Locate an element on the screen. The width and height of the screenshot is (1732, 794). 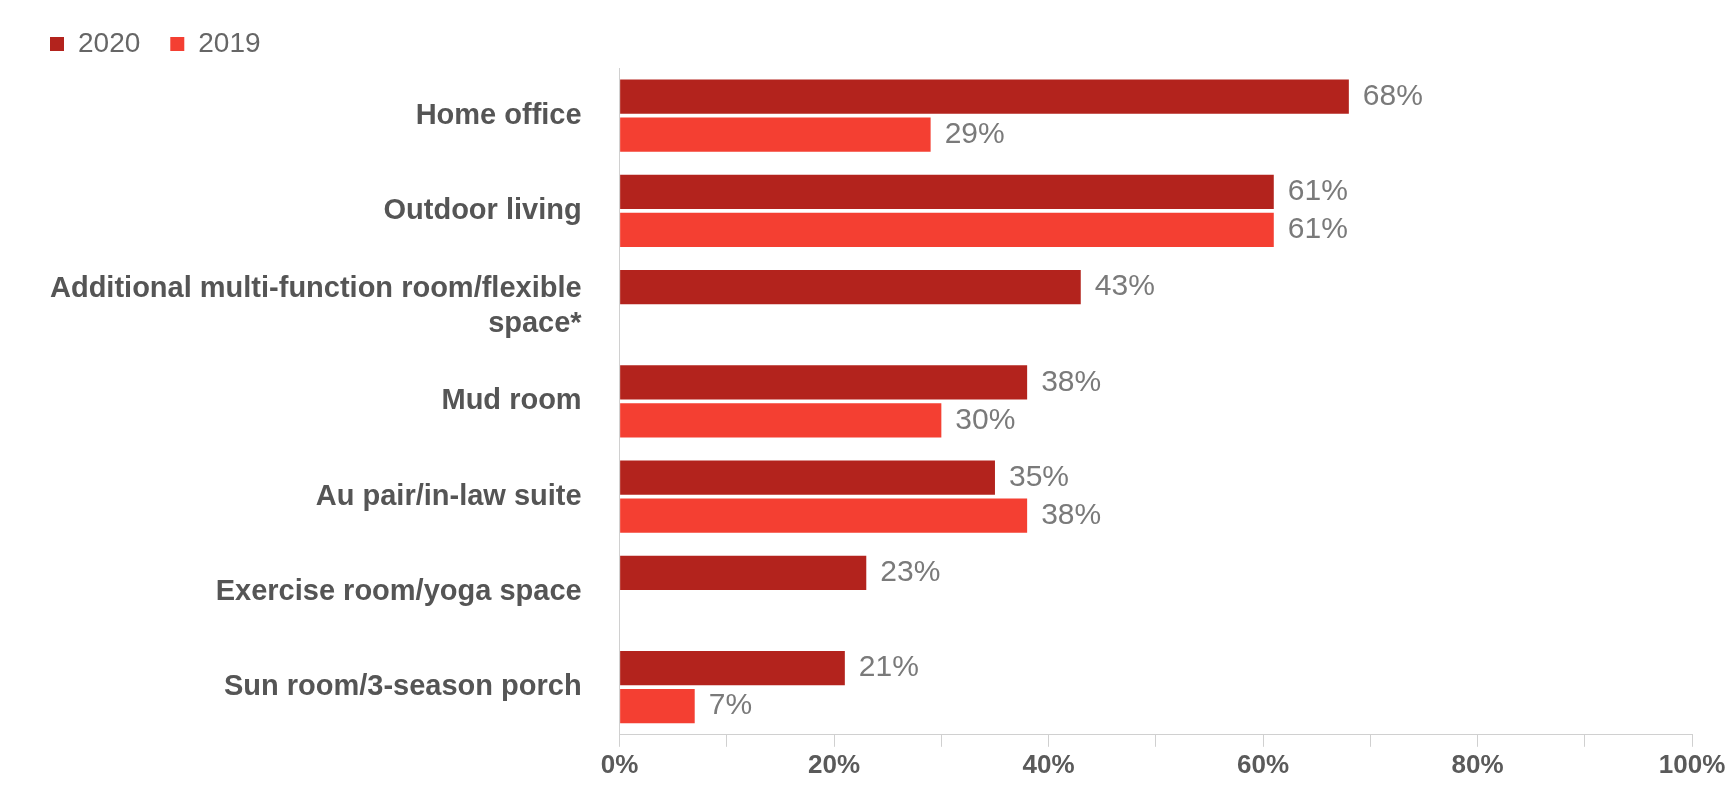
data-label: 68% is located at coordinates (1392, 94).